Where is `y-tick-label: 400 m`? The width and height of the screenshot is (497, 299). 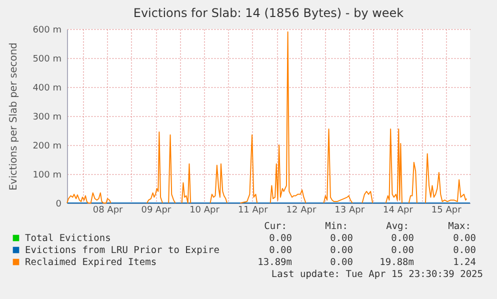 y-tick-label: 400 m is located at coordinates (47, 89).